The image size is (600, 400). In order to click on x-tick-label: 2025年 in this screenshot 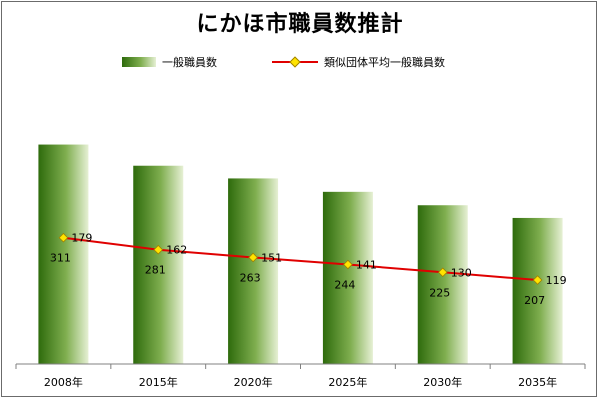, I will do `click(347, 382)`.